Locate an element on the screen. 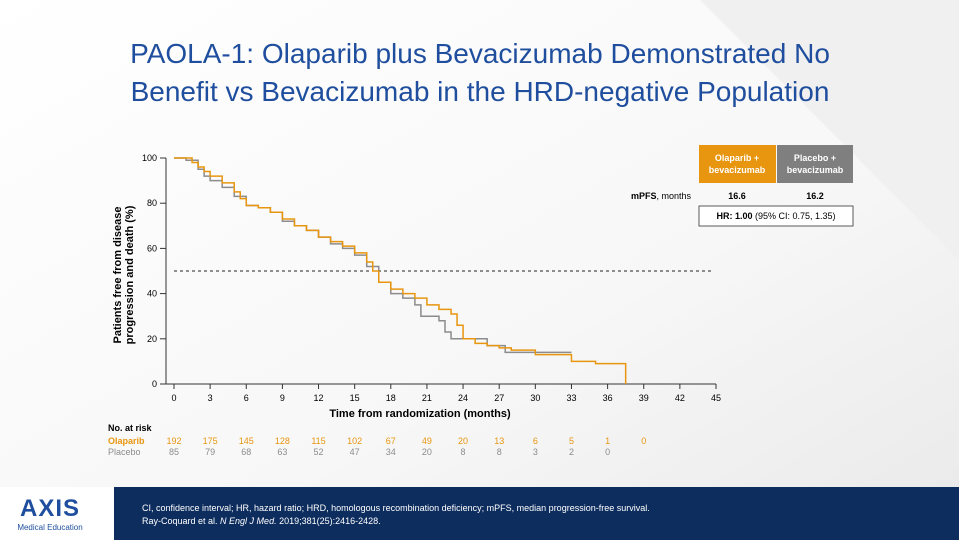  at-risk-value: 68 is located at coordinates (246, 452).